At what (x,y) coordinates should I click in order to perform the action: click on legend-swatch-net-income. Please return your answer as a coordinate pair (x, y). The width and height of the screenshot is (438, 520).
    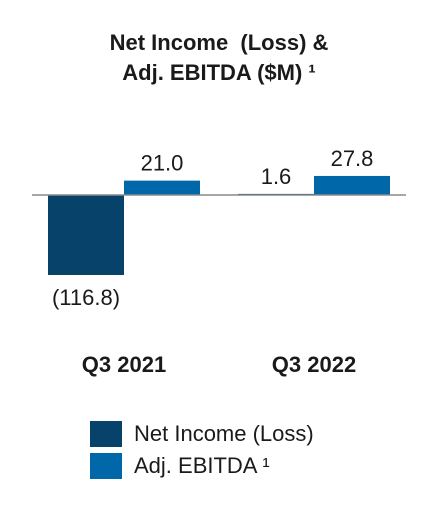
    Looking at the image, I should click on (106, 434).